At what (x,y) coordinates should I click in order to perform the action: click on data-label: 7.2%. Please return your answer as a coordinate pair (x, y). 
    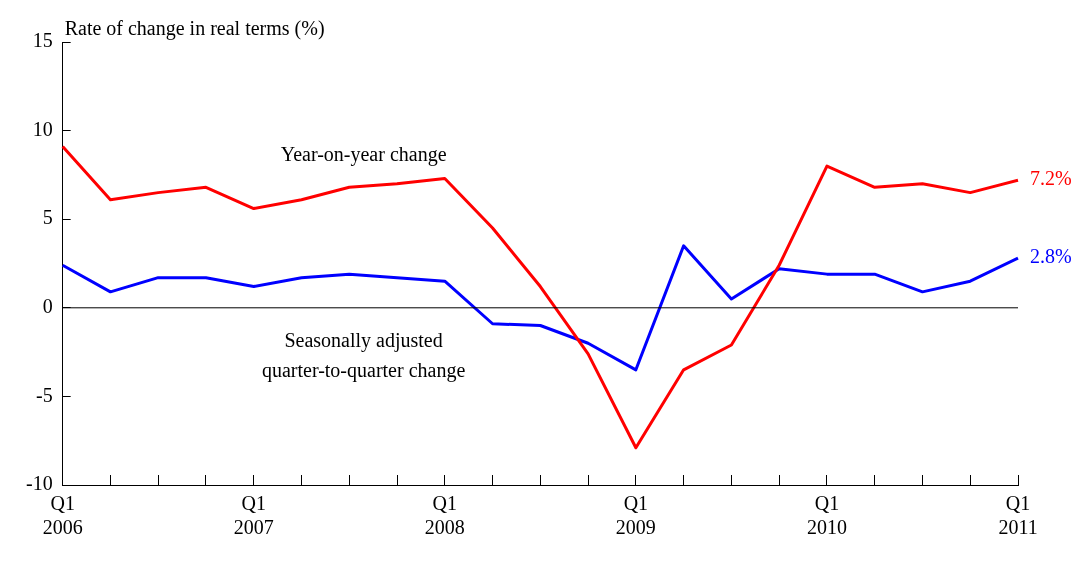
    Looking at the image, I should click on (1051, 178).